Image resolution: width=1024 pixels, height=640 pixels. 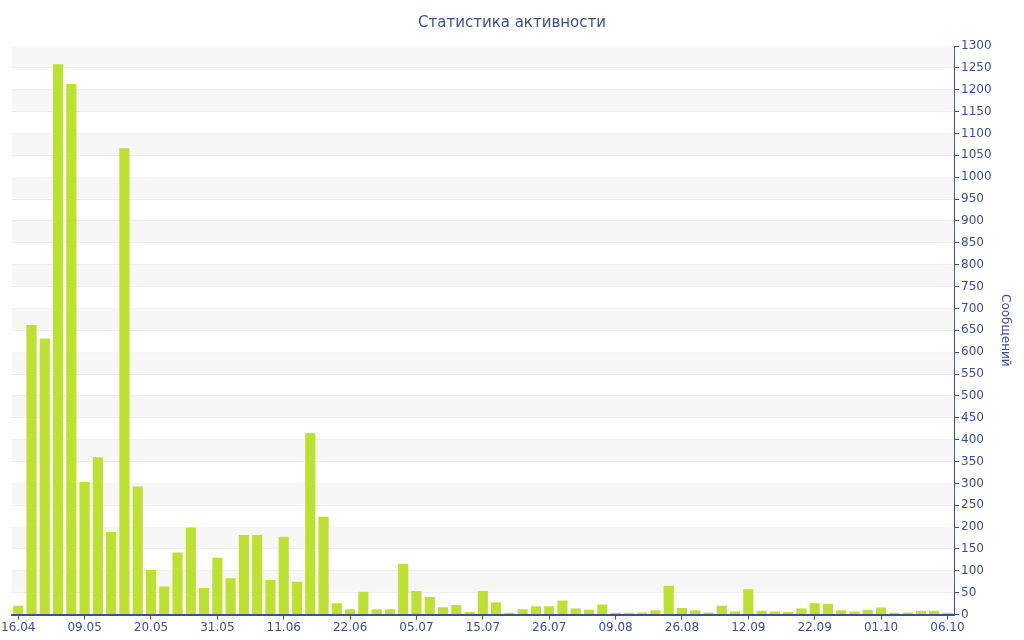 What do you see at coordinates (972, 395) in the screenshot?
I see `y-tick-label: 500` at bounding box center [972, 395].